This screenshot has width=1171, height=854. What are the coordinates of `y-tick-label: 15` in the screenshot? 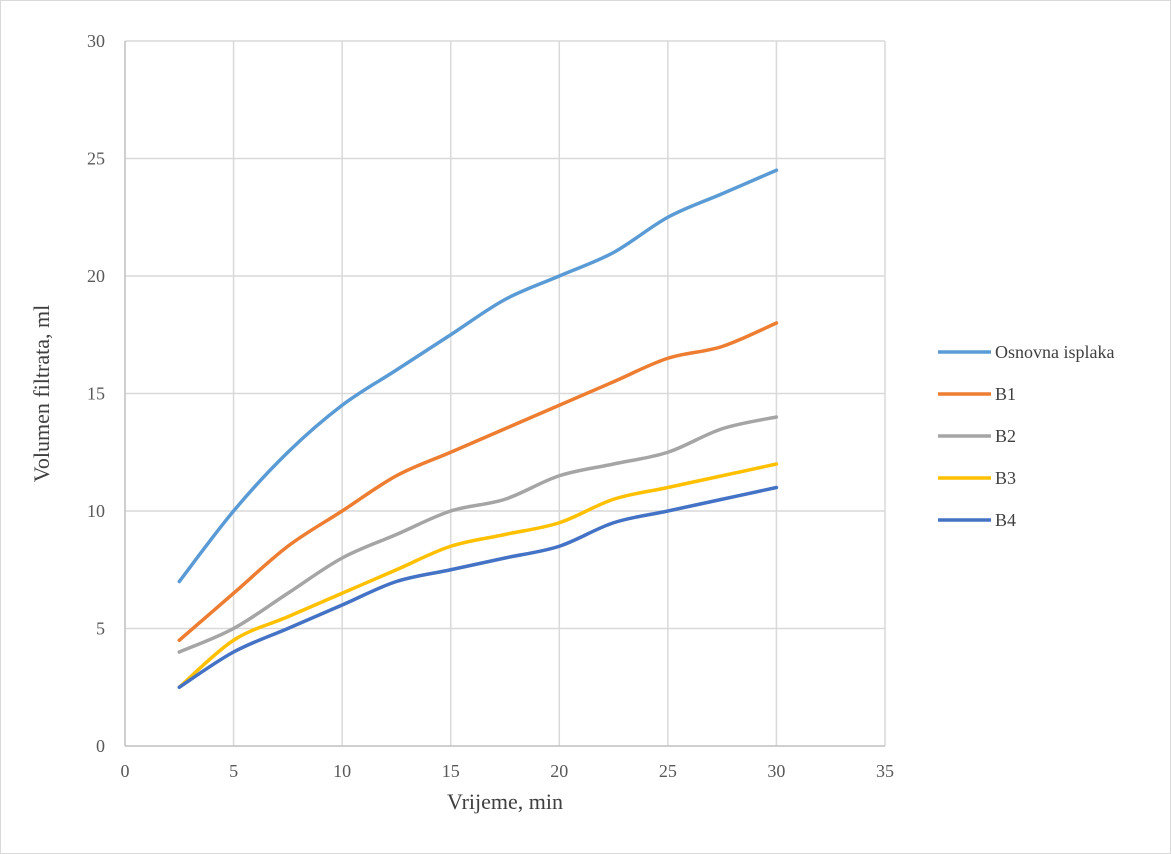 It's located at (96, 394).